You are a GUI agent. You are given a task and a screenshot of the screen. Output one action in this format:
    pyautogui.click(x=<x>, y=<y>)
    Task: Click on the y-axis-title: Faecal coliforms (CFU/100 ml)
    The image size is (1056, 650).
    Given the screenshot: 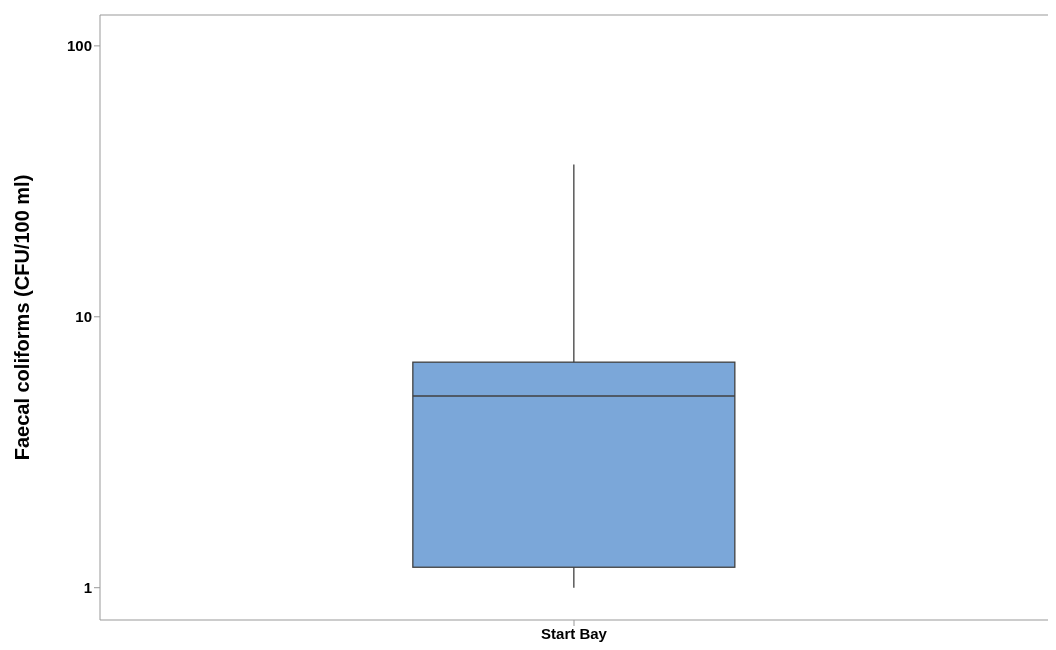 What is the action you would take?
    pyautogui.click(x=22, y=317)
    